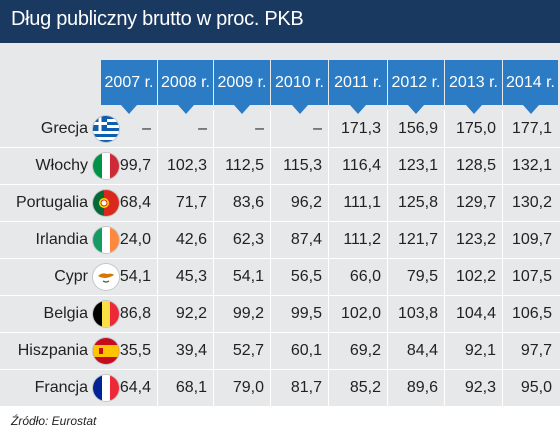 The image size is (560, 440). Describe the element at coordinates (186, 165) in the screenshot. I see `table-cell: 102,3` at that location.